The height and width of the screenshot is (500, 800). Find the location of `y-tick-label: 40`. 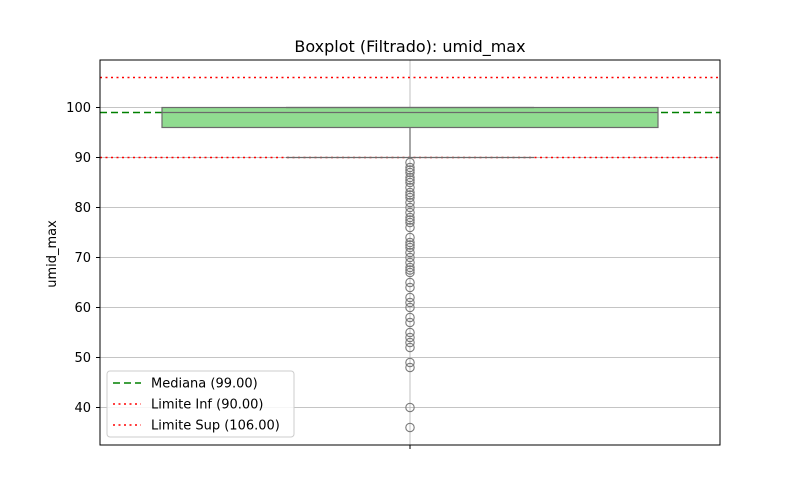

y-tick-label: 40 is located at coordinates (82, 408).